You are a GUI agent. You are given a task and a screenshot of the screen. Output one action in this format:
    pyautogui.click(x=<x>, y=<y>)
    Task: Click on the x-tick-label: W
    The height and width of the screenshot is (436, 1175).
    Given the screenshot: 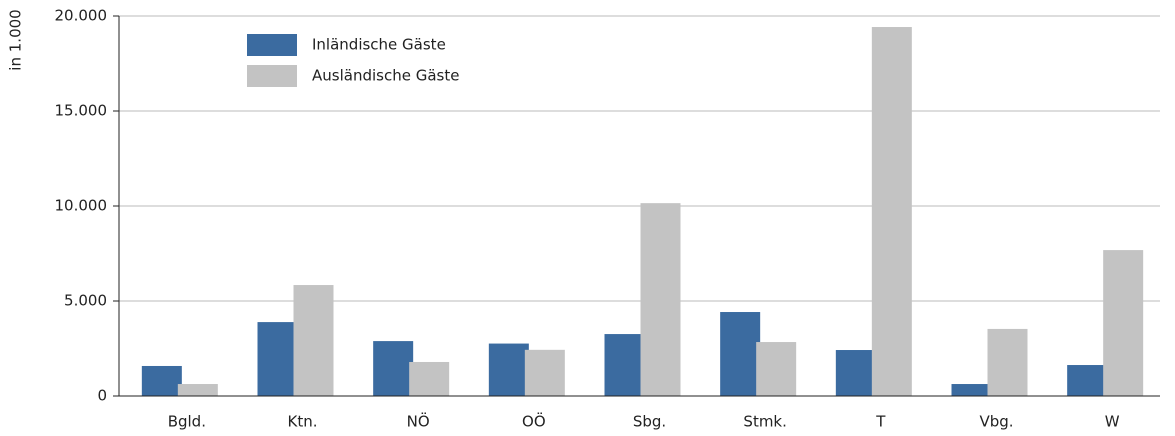 What is the action you would take?
    pyautogui.click(x=1112, y=422)
    